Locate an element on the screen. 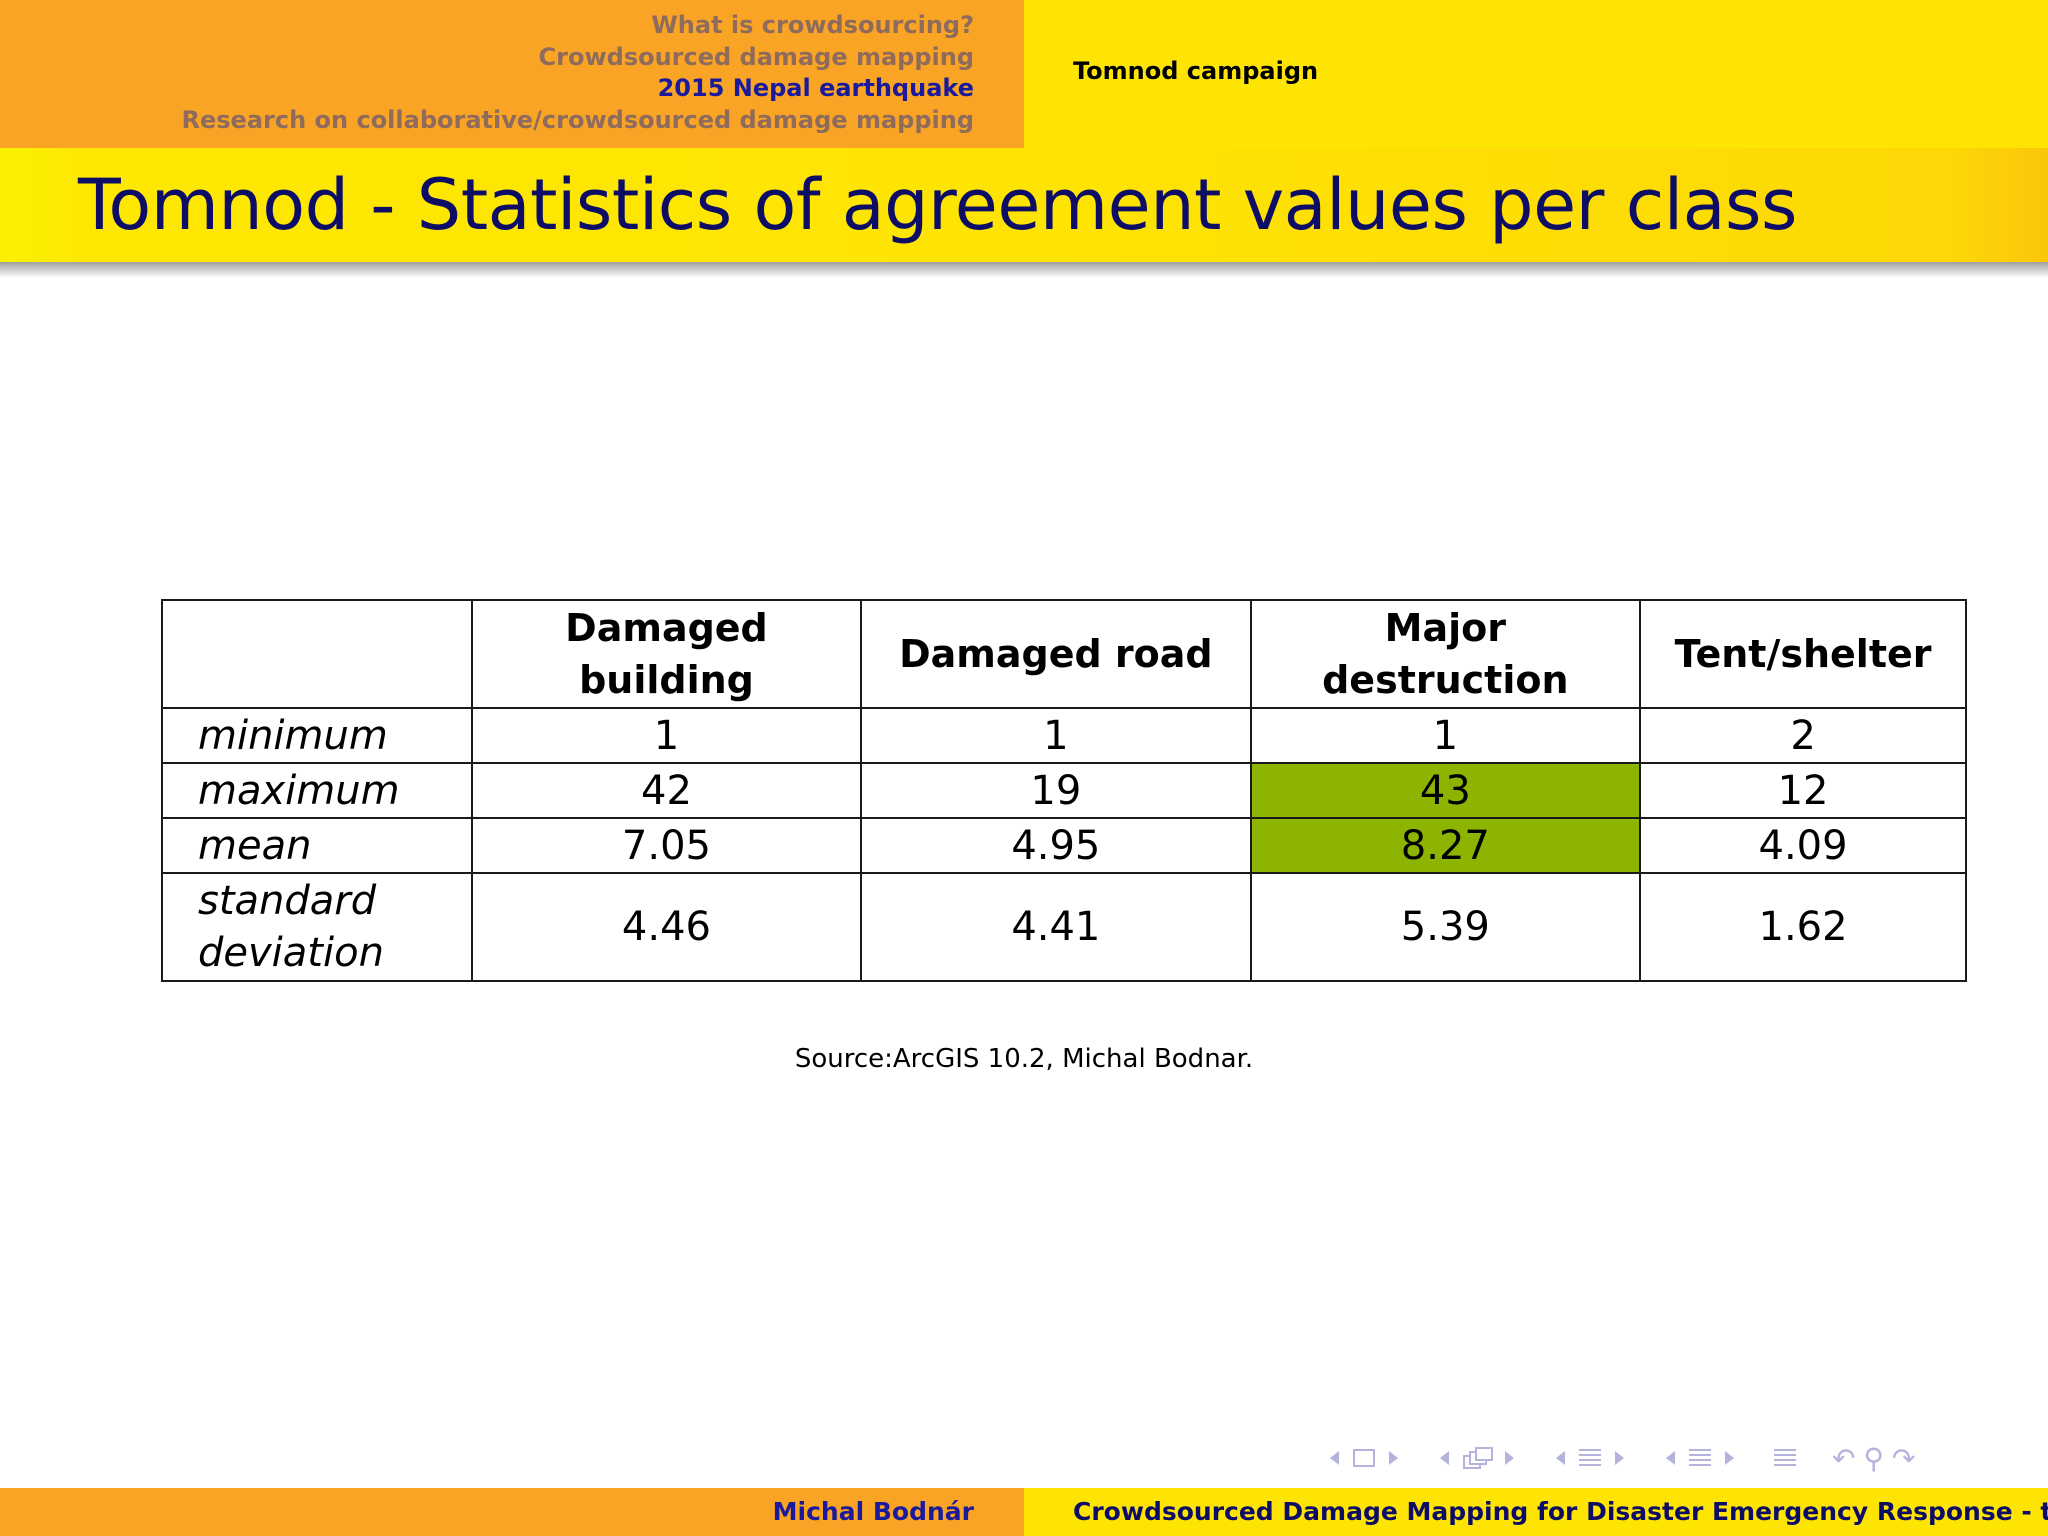 The height and width of the screenshot is (1536, 2048). search-nav-icon: ↶ ⚲ ↷ is located at coordinates (1873, 1458).